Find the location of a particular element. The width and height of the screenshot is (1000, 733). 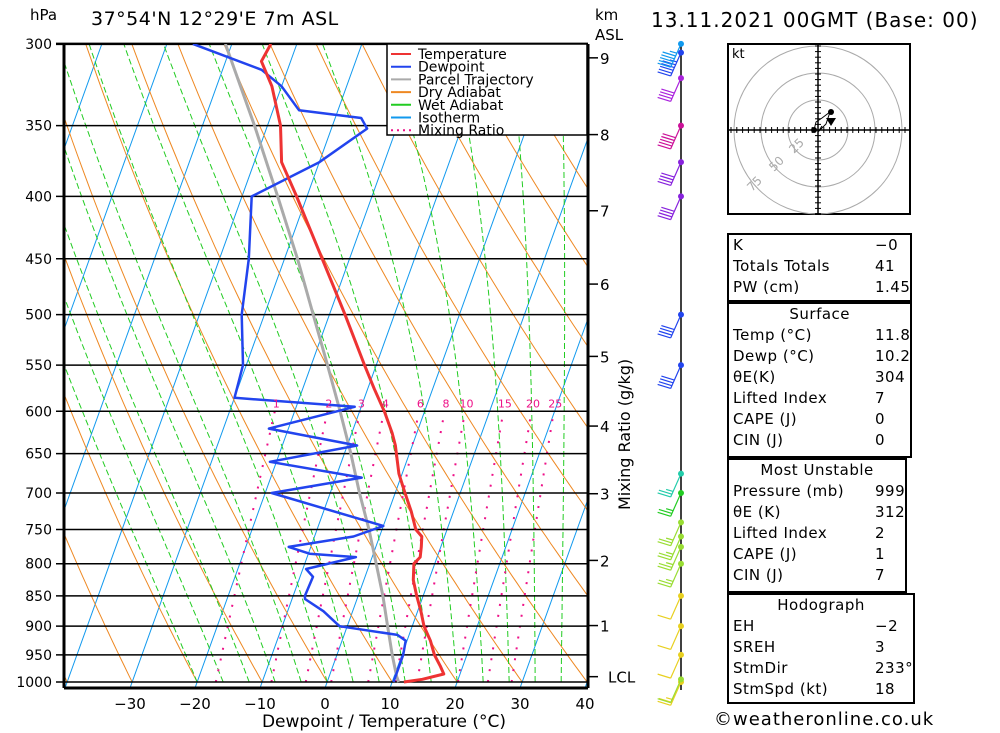

hodograph-stat-label: EH is located at coordinates (744, 626).